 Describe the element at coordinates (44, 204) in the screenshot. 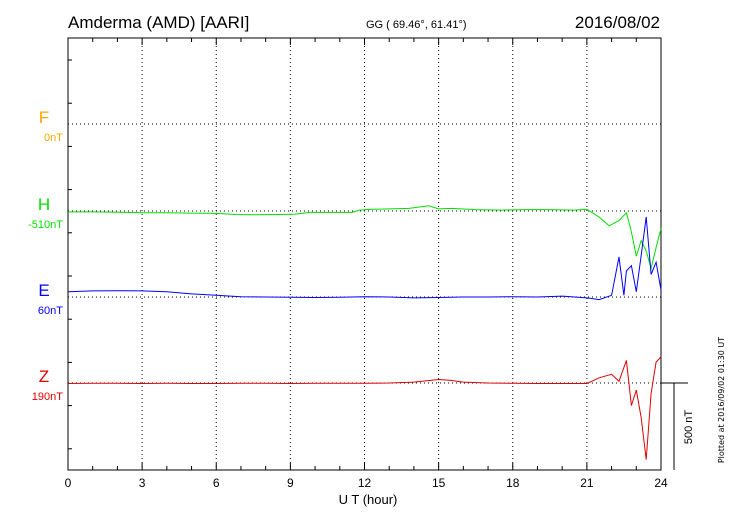

I see `channel-name-h: H` at that location.